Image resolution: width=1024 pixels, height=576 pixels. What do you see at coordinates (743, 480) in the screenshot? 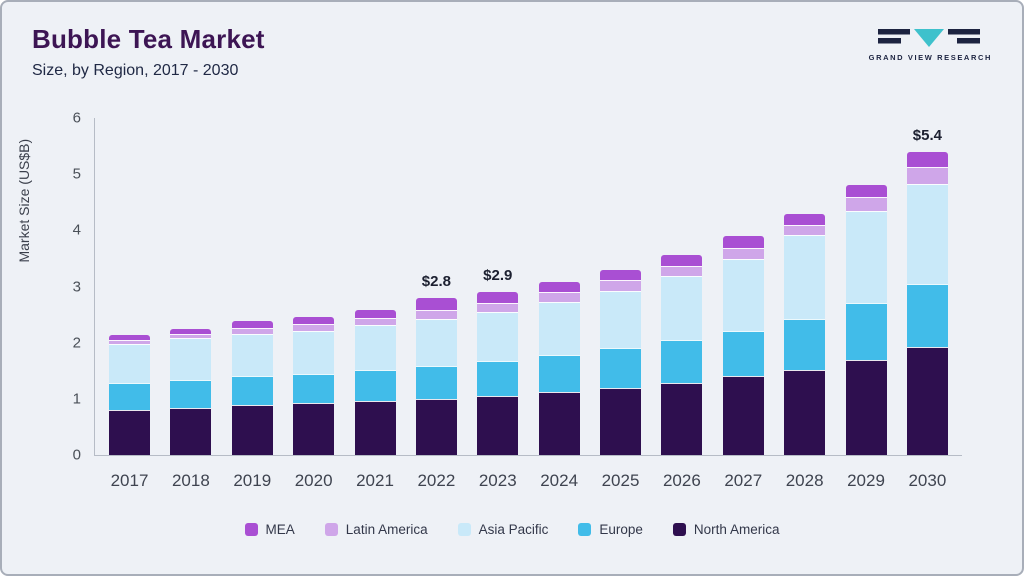
I see `x-tick-label: 2027` at bounding box center [743, 480].